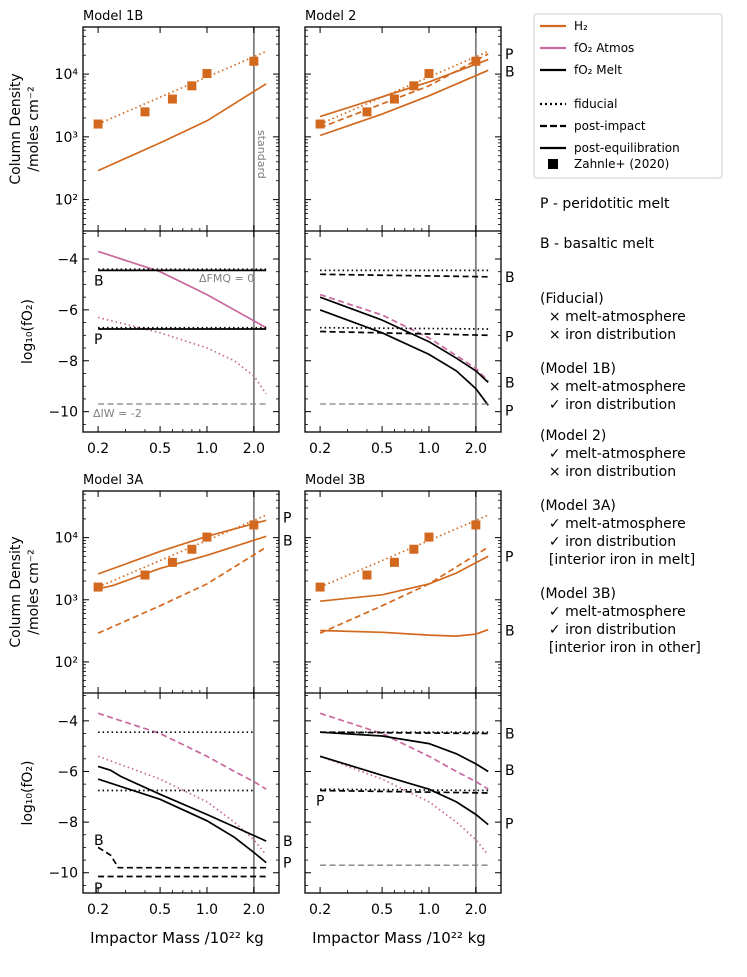  Describe the element at coordinates (621, 164) in the screenshot. I see `legend-label: Zahnle+ (2020)` at that location.